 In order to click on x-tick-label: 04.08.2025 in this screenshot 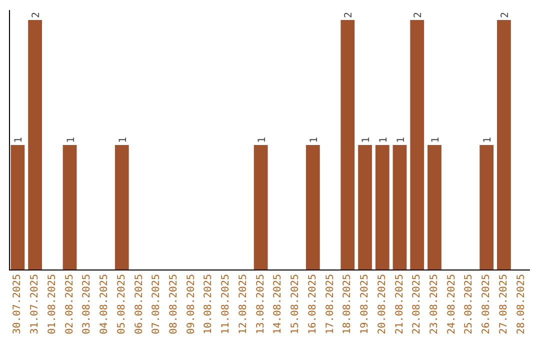, I will do `click(104, 304)`.